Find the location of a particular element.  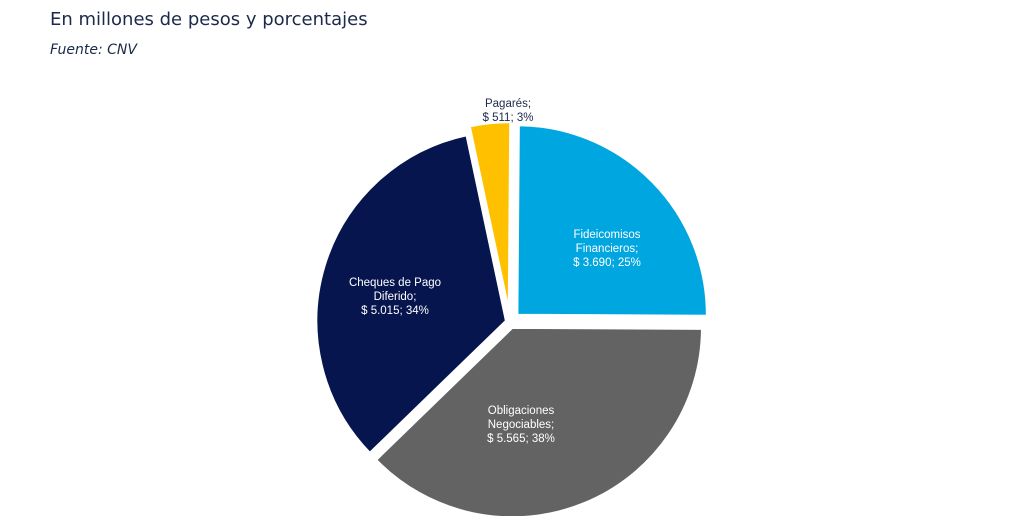

pie-slice-label-1: Fideicomisos Financieros; $ 3.690; 25% is located at coordinates (607, 249).